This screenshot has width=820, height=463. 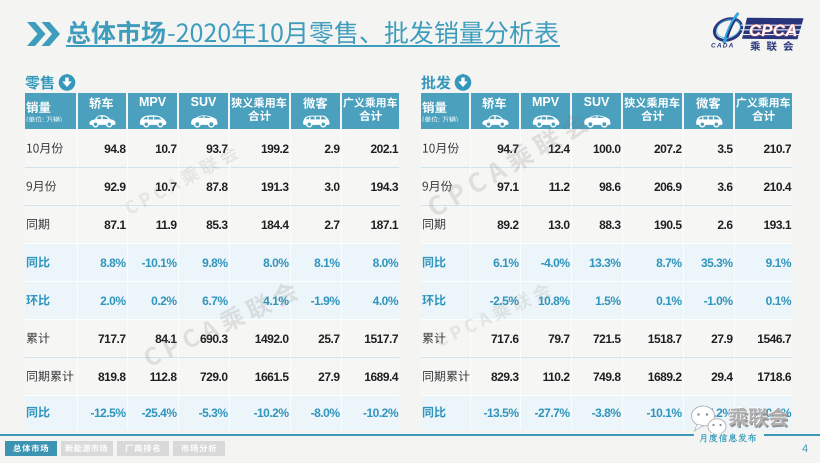 I want to click on svg-text: CPCA, so click(x=773, y=31).